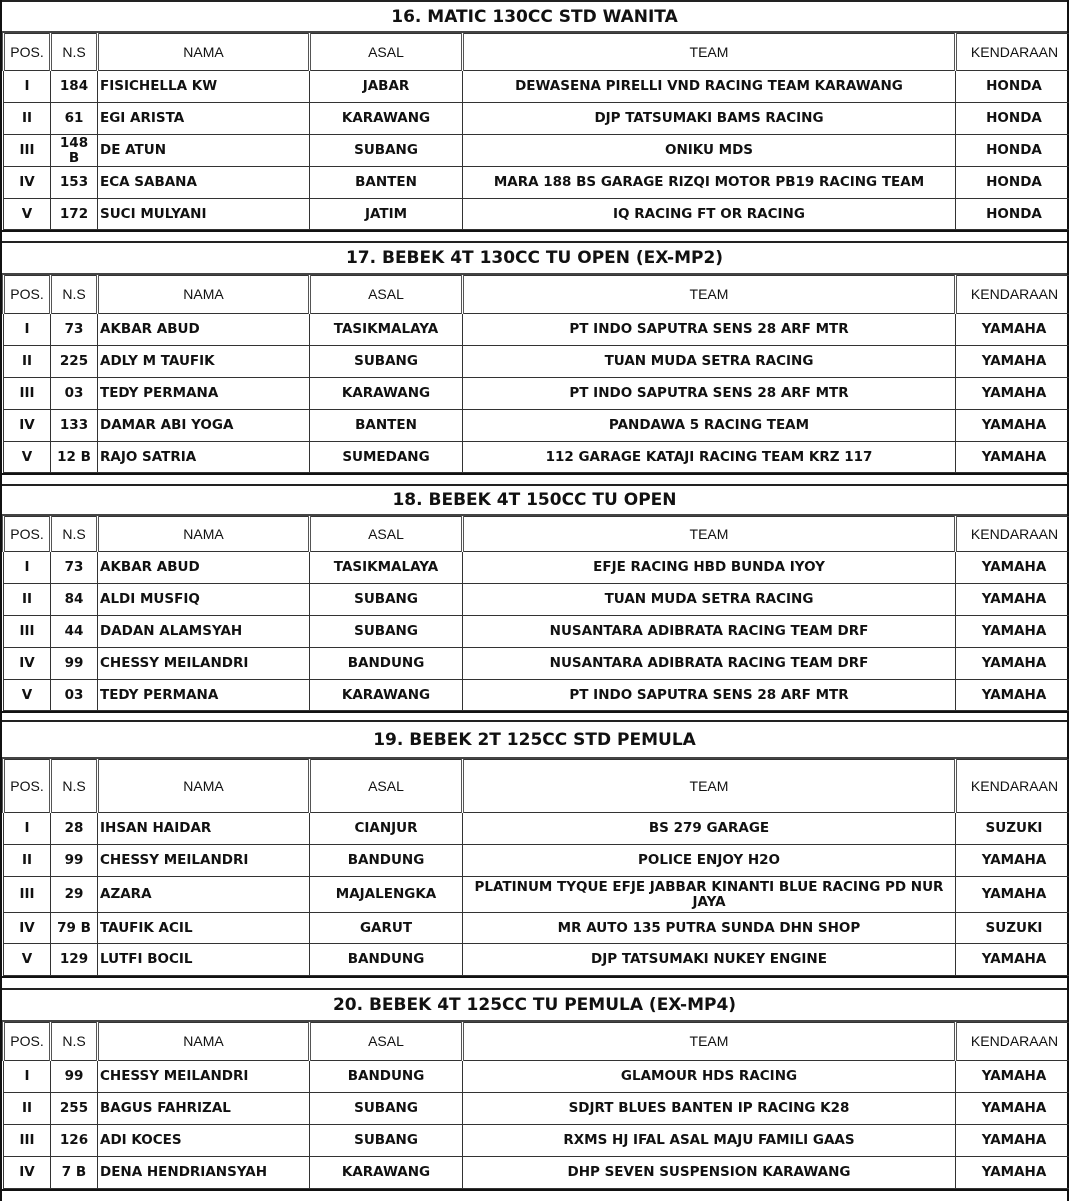 The height and width of the screenshot is (1201, 1069). What do you see at coordinates (204, 457) in the screenshot?
I see `nama-cell: RAJO SATRIA` at bounding box center [204, 457].